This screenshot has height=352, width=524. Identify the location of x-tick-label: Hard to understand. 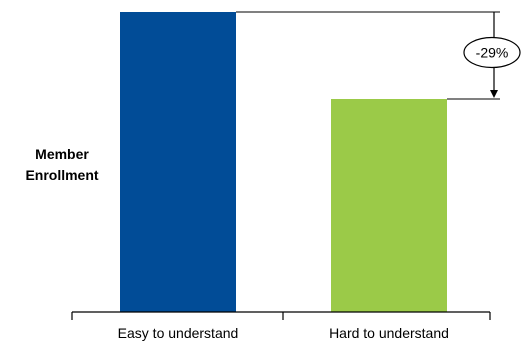
(389, 333).